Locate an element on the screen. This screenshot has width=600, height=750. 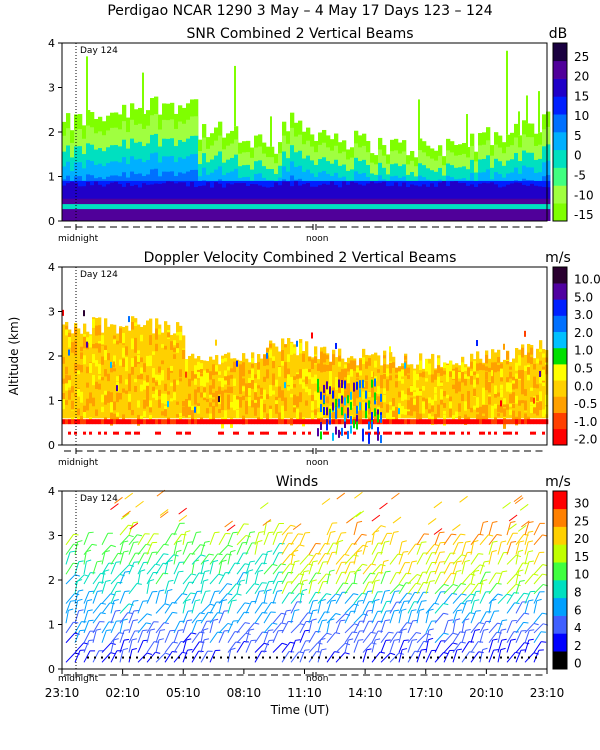
snr-time-strip is located at coordinates (303, 227).